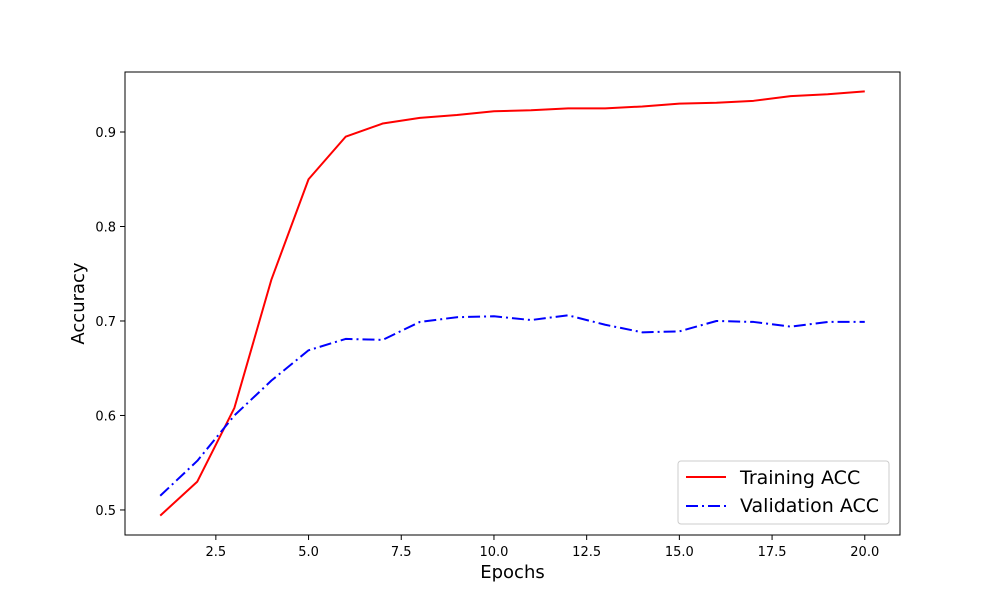 Image resolution: width=1000 pixels, height=600 pixels. What do you see at coordinates (105, 322) in the screenshot?
I see `y-tick-label: 0.7` at bounding box center [105, 322].